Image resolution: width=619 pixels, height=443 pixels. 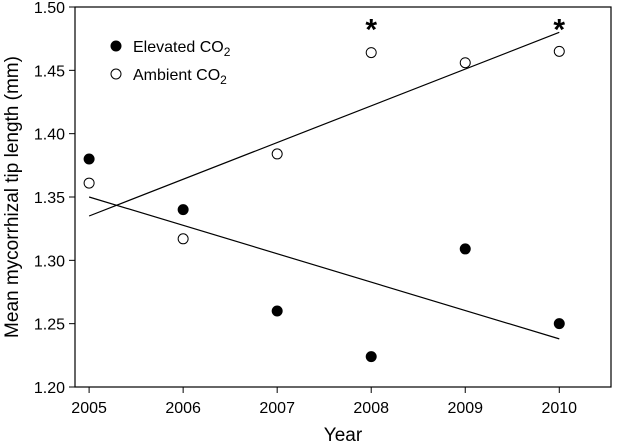 What do you see at coordinates (343, 434) in the screenshot?
I see `x-axis-title: Year` at bounding box center [343, 434].